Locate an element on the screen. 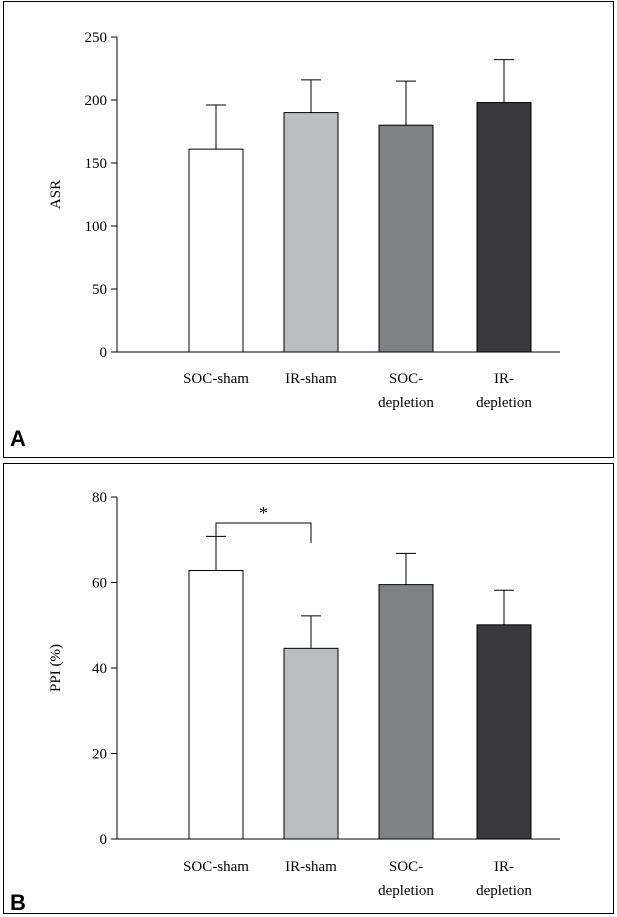 The height and width of the screenshot is (917, 617). b-y-tick-label-4: 80 is located at coordinates (99, 498).